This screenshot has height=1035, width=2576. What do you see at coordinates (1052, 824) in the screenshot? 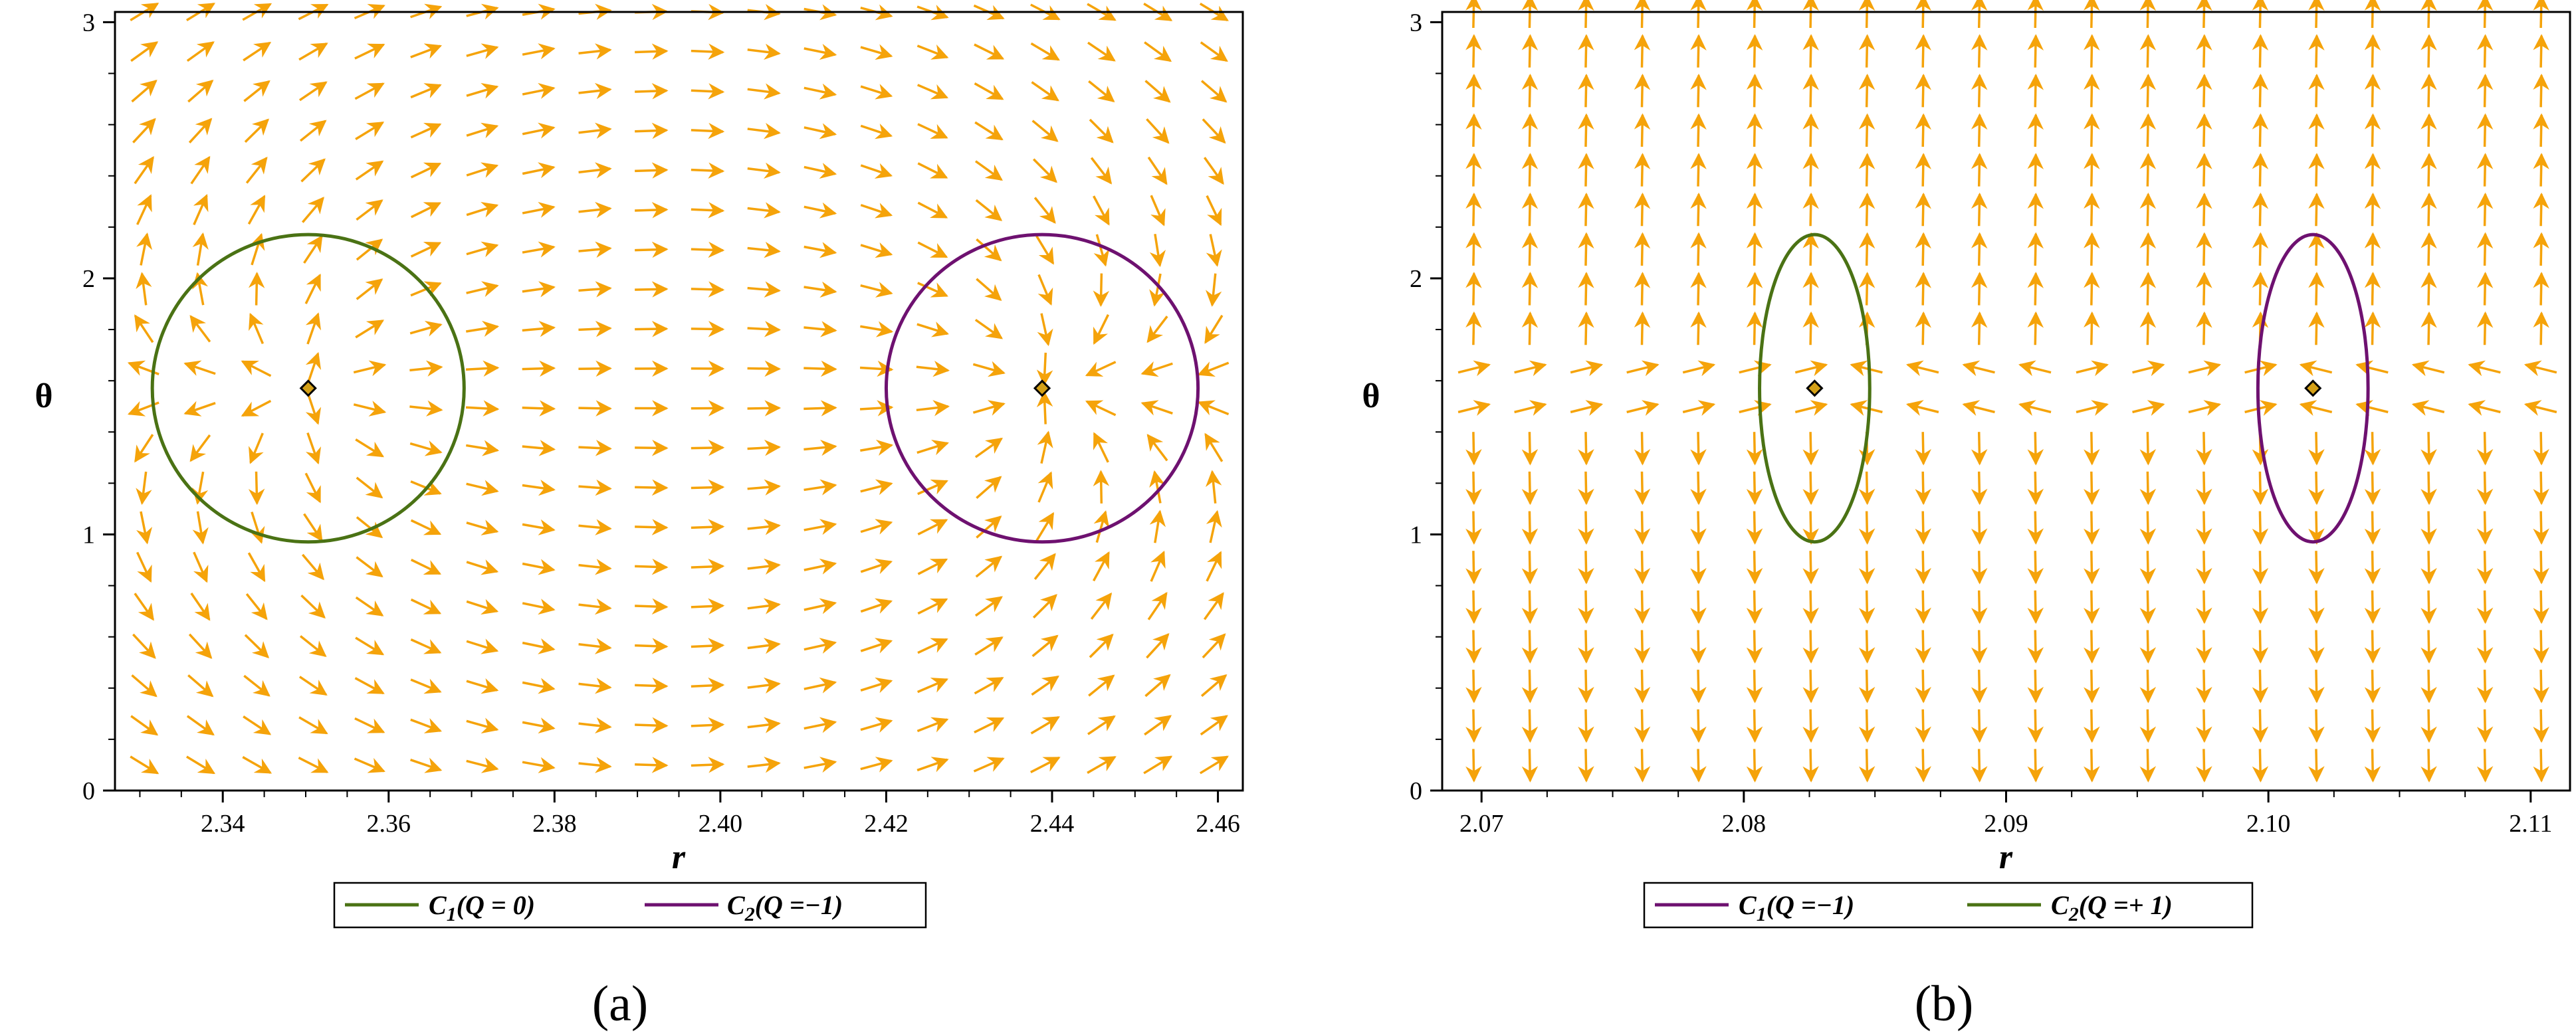
I see `x-tick-label: 2.44` at bounding box center [1052, 824].